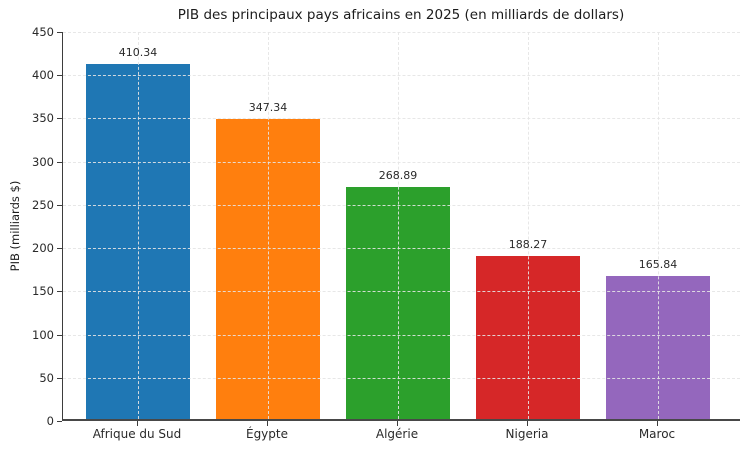 This screenshot has height=449, width=750. Describe the element at coordinates (50, 421) in the screenshot. I see `y-tick-label: 0` at that location.